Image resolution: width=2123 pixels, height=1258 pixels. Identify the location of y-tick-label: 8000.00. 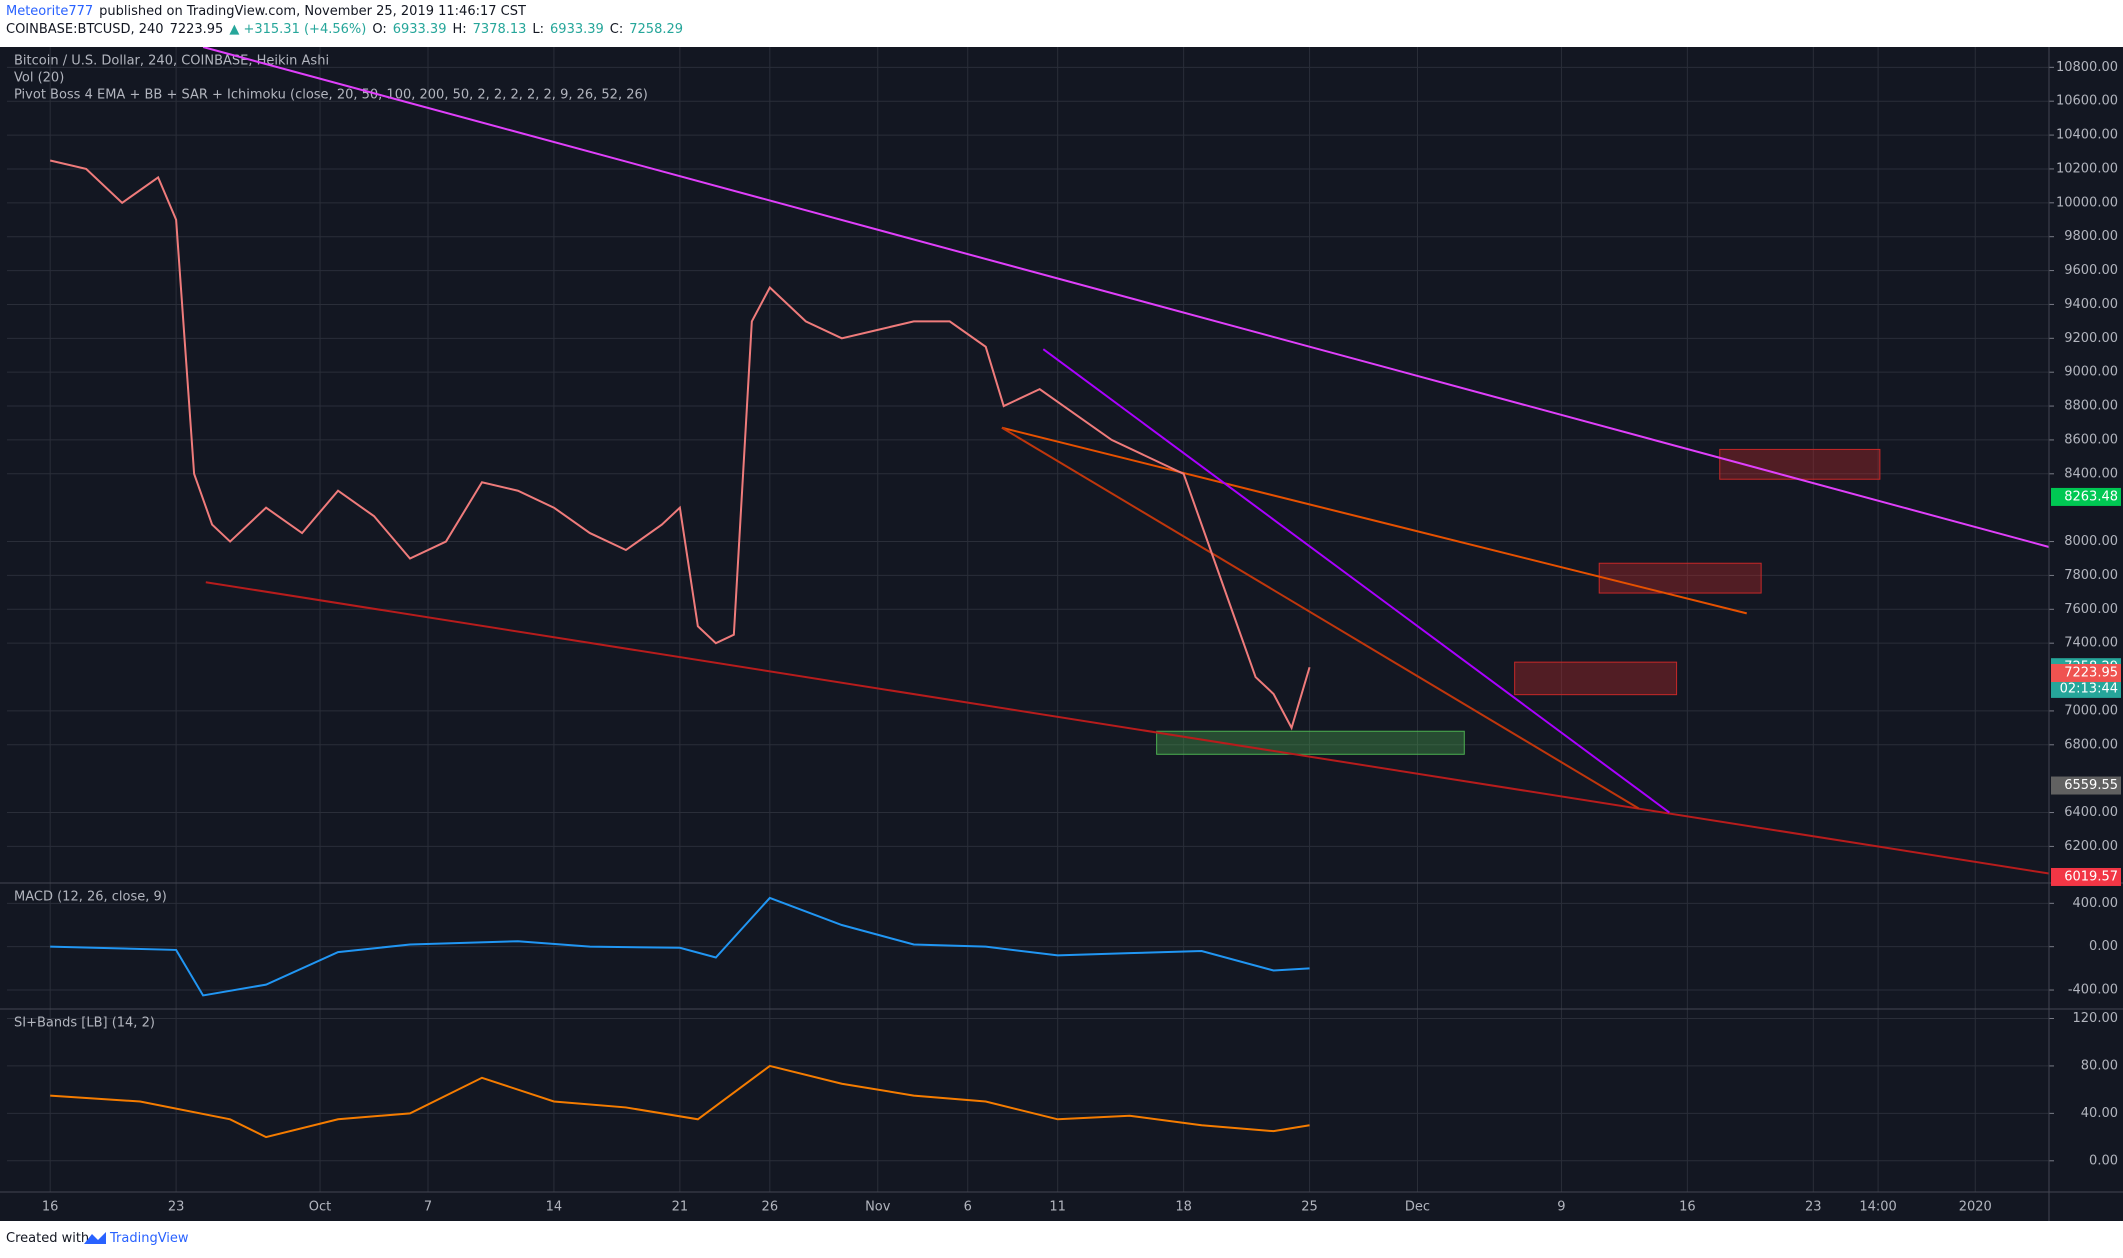
(2091, 541).